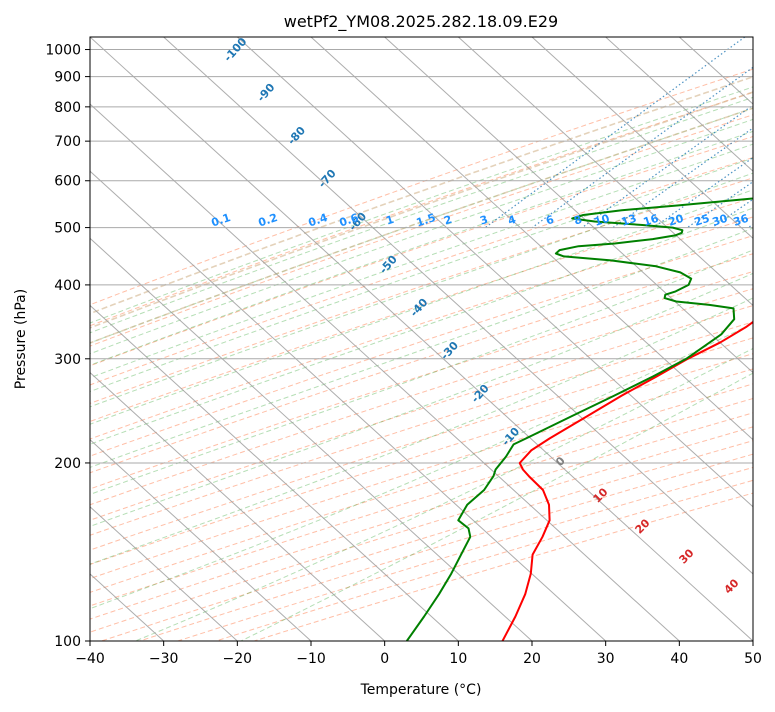 The height and width of the screenshot is (712, 775). What do you see at coordinates (421, 22) in the screenshot?
I see `chart-title: wetPf2_YM08.2025.282.18.09.E29` at bounding box center [421, 22].